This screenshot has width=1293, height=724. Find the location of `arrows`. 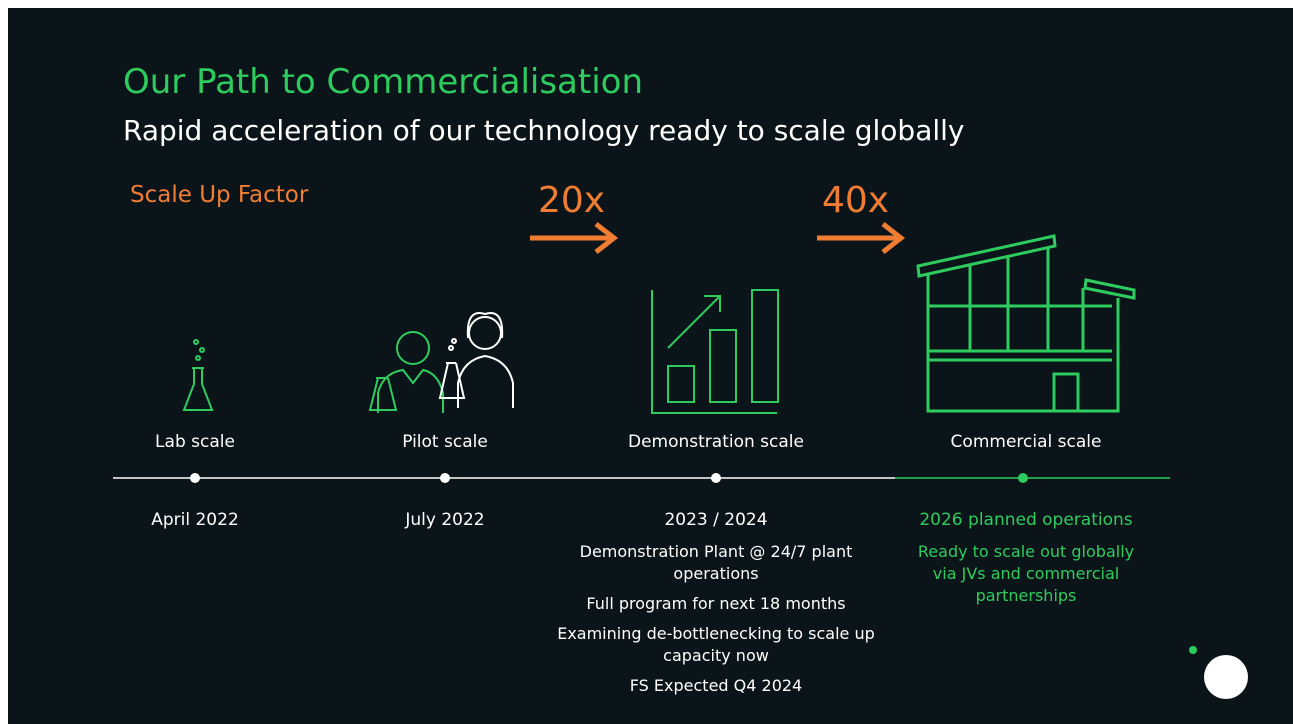

arrows is located at coordinates (718, 238).